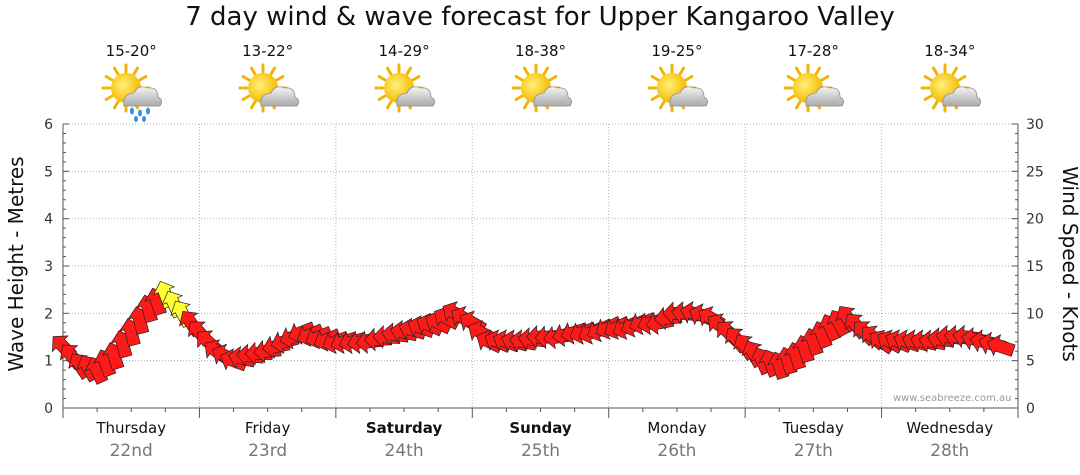 The width and height of the screenshot is (1080, 475). Describe the element at coordinates (1030, 362) in the screenshot. I see `y-tick-label-right: 5` at that location.